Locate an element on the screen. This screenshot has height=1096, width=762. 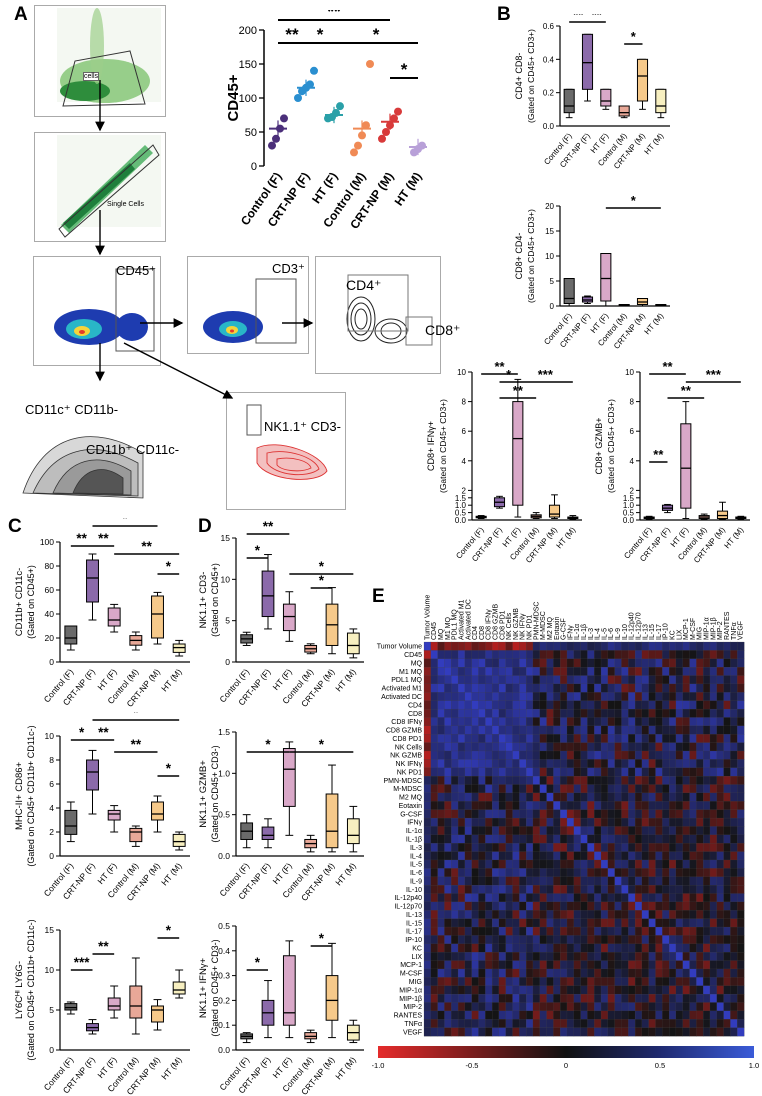
row-label: KC is located at coordinates (417, 948).